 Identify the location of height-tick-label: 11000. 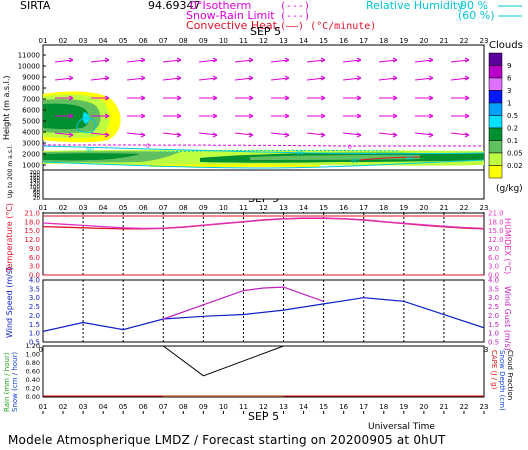
(29, 56).